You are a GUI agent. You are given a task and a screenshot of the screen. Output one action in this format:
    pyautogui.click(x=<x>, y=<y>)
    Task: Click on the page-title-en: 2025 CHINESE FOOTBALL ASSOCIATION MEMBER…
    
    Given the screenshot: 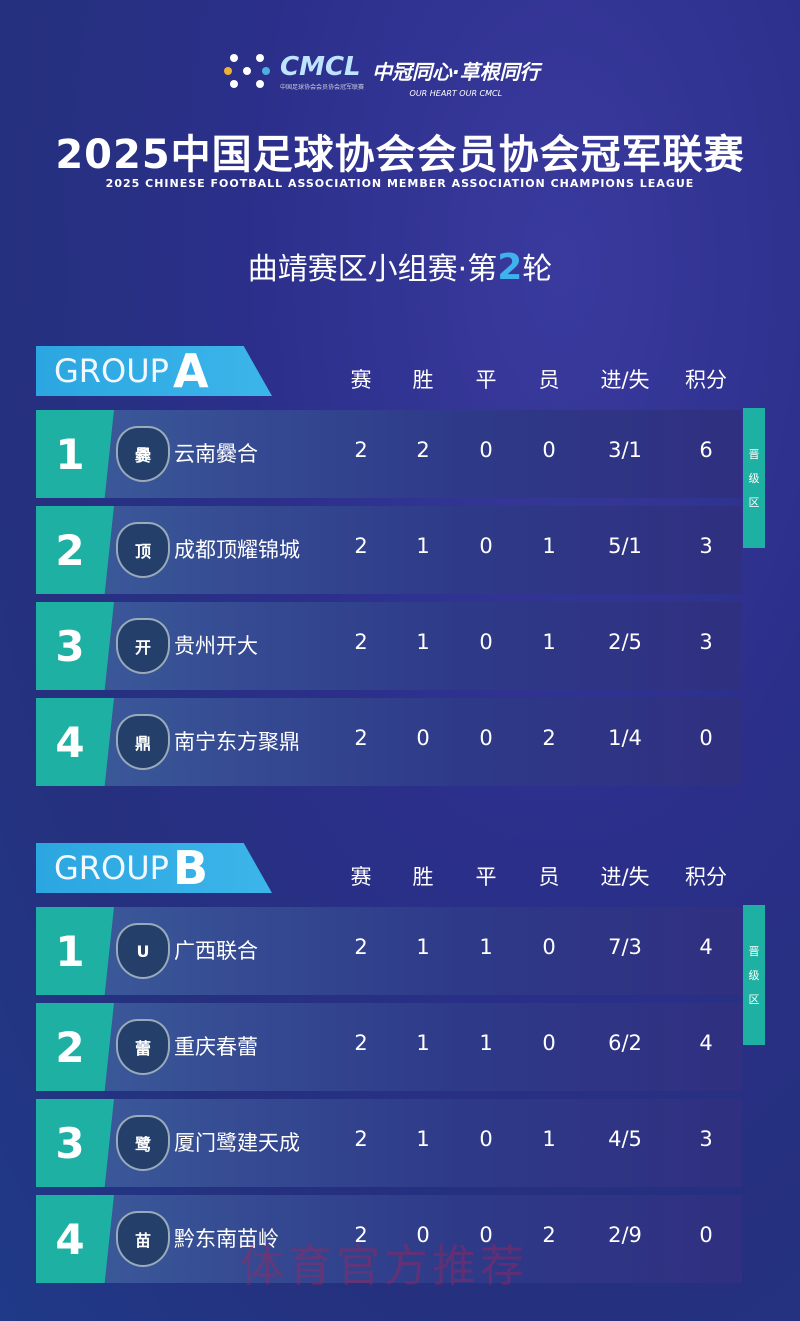 What is the action you would take?
    pyautogui.click(x=400, y=183)
    